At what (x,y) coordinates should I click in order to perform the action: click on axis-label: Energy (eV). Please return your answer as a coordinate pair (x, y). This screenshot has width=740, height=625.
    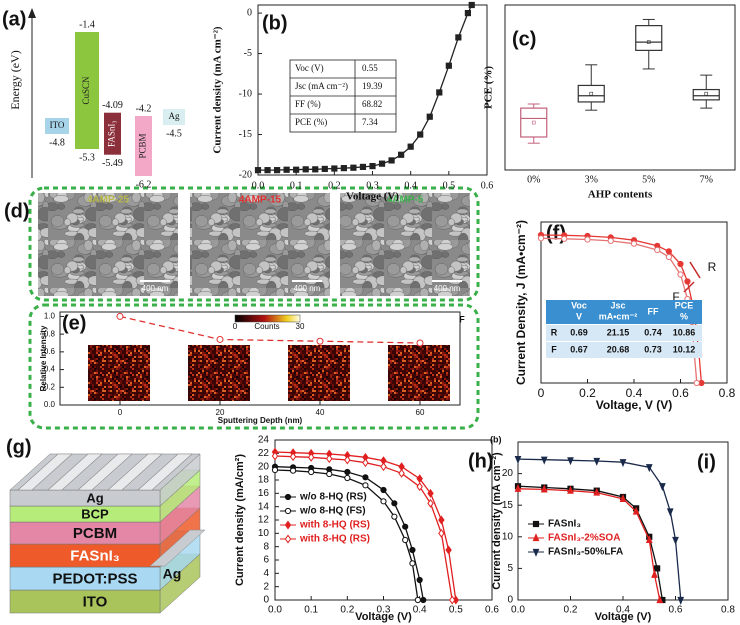
    Looking at the image, I should click on (15, 79).